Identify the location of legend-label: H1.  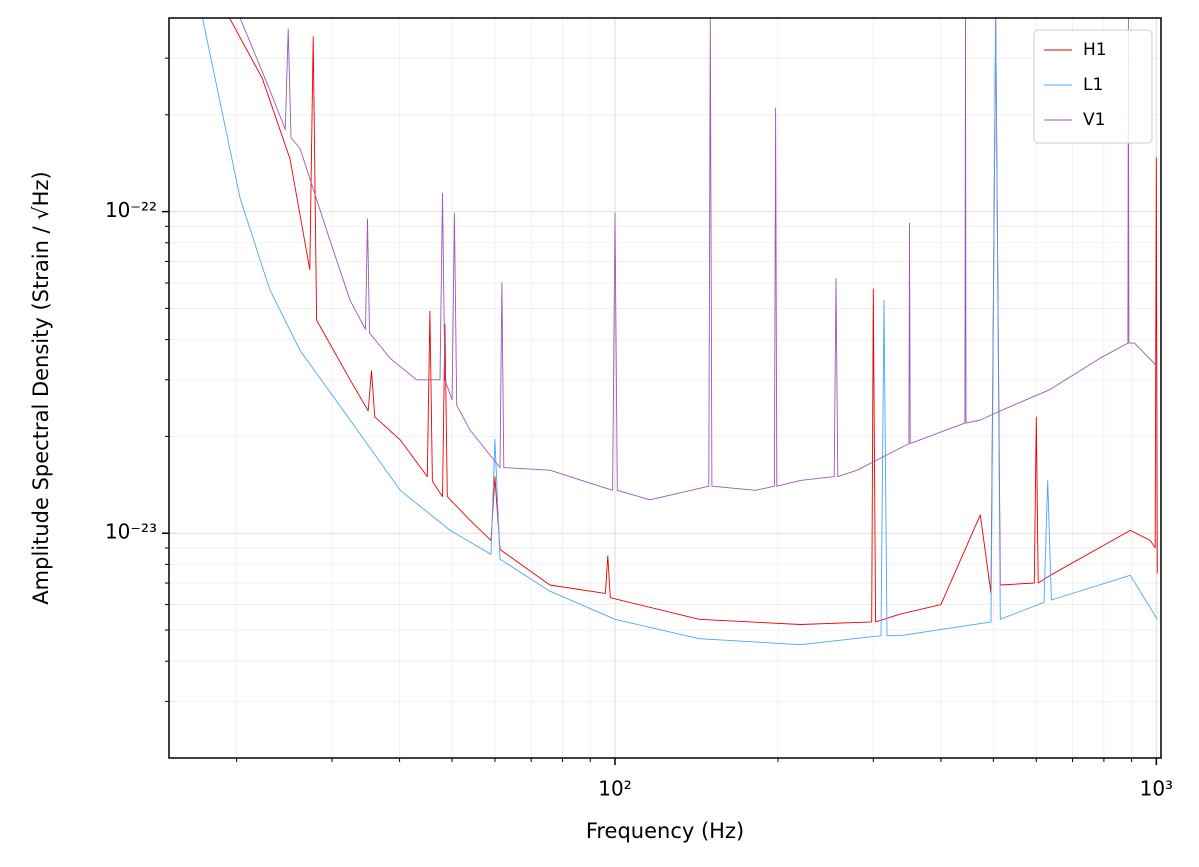
(1095, 50).